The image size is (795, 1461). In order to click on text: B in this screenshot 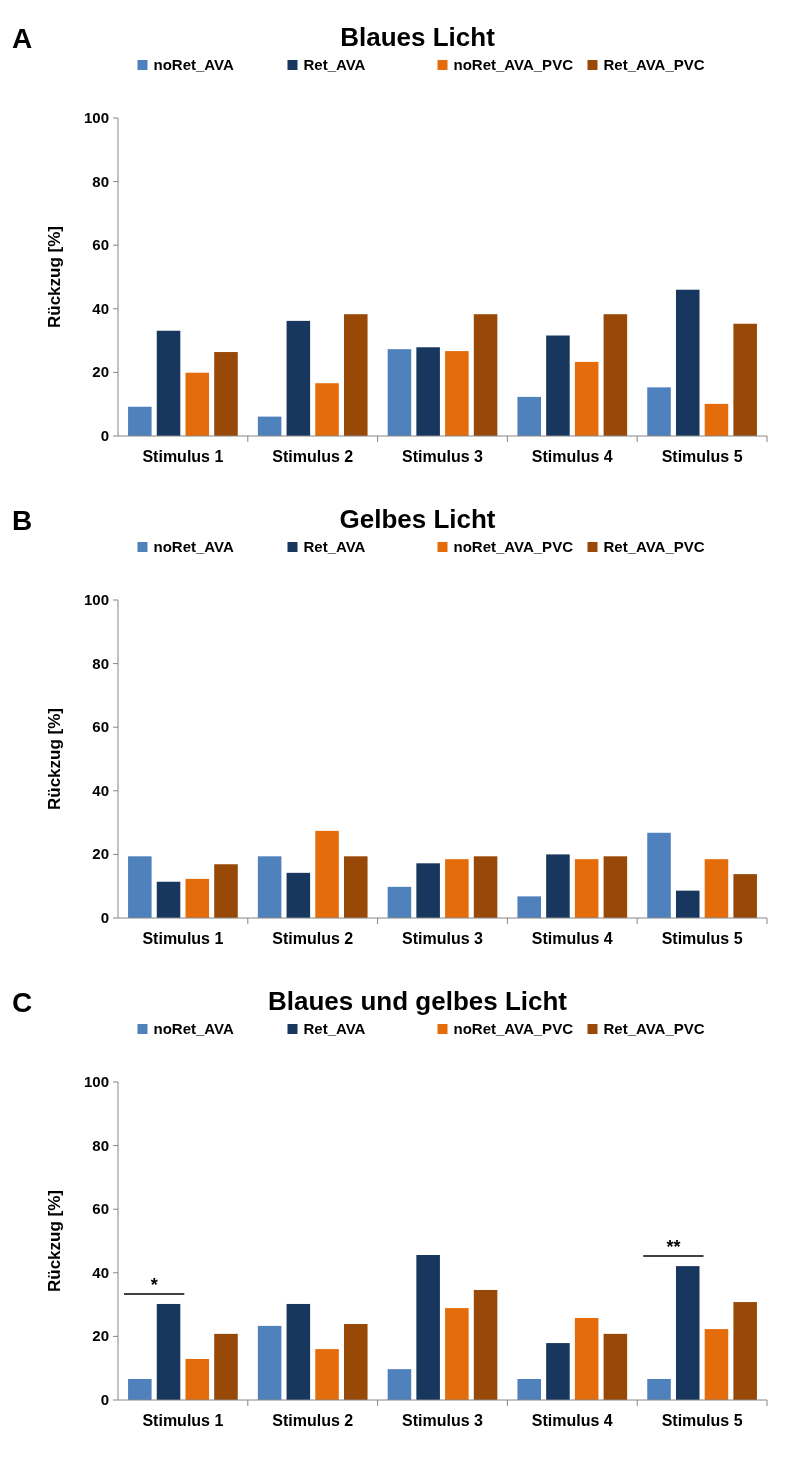, I will do `click(22, 520)`.